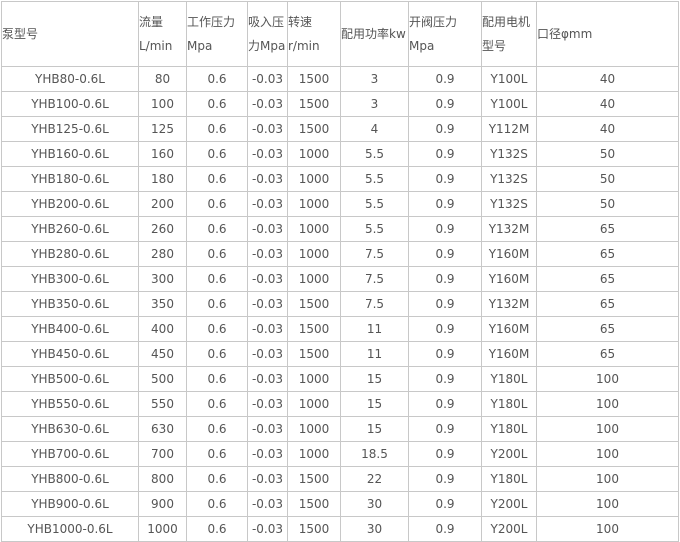 The height and width of the screenshot is (542, 680). What do you see at coordinates (422, 46) in the screenshot?
I see `header-text: Mpa` at bounding box center [422, 46].